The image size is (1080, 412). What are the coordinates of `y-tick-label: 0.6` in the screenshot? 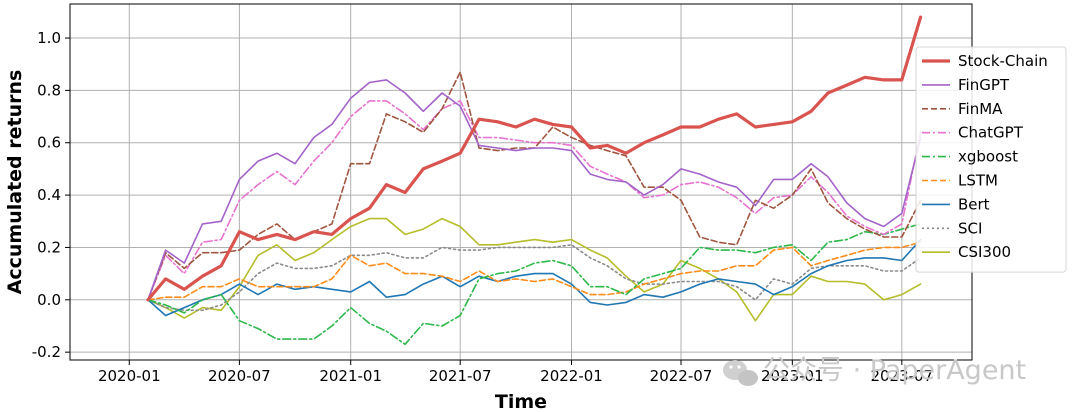 It's located at (49, 143).